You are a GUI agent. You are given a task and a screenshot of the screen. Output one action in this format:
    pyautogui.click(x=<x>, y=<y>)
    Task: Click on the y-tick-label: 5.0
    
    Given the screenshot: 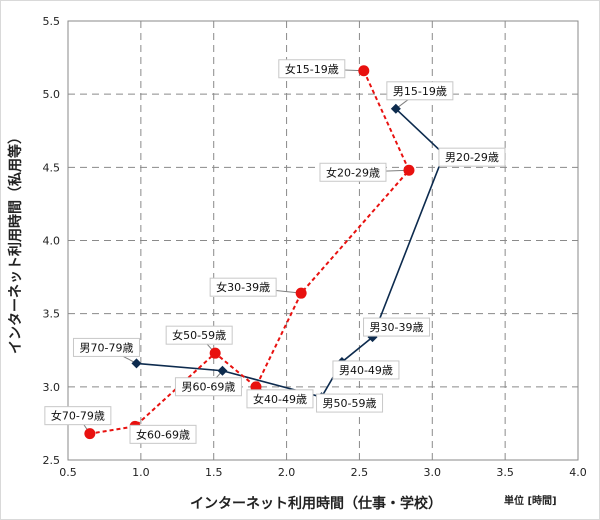 What is the action you would take?
    pyautogui.click(x=52, y=94)
    